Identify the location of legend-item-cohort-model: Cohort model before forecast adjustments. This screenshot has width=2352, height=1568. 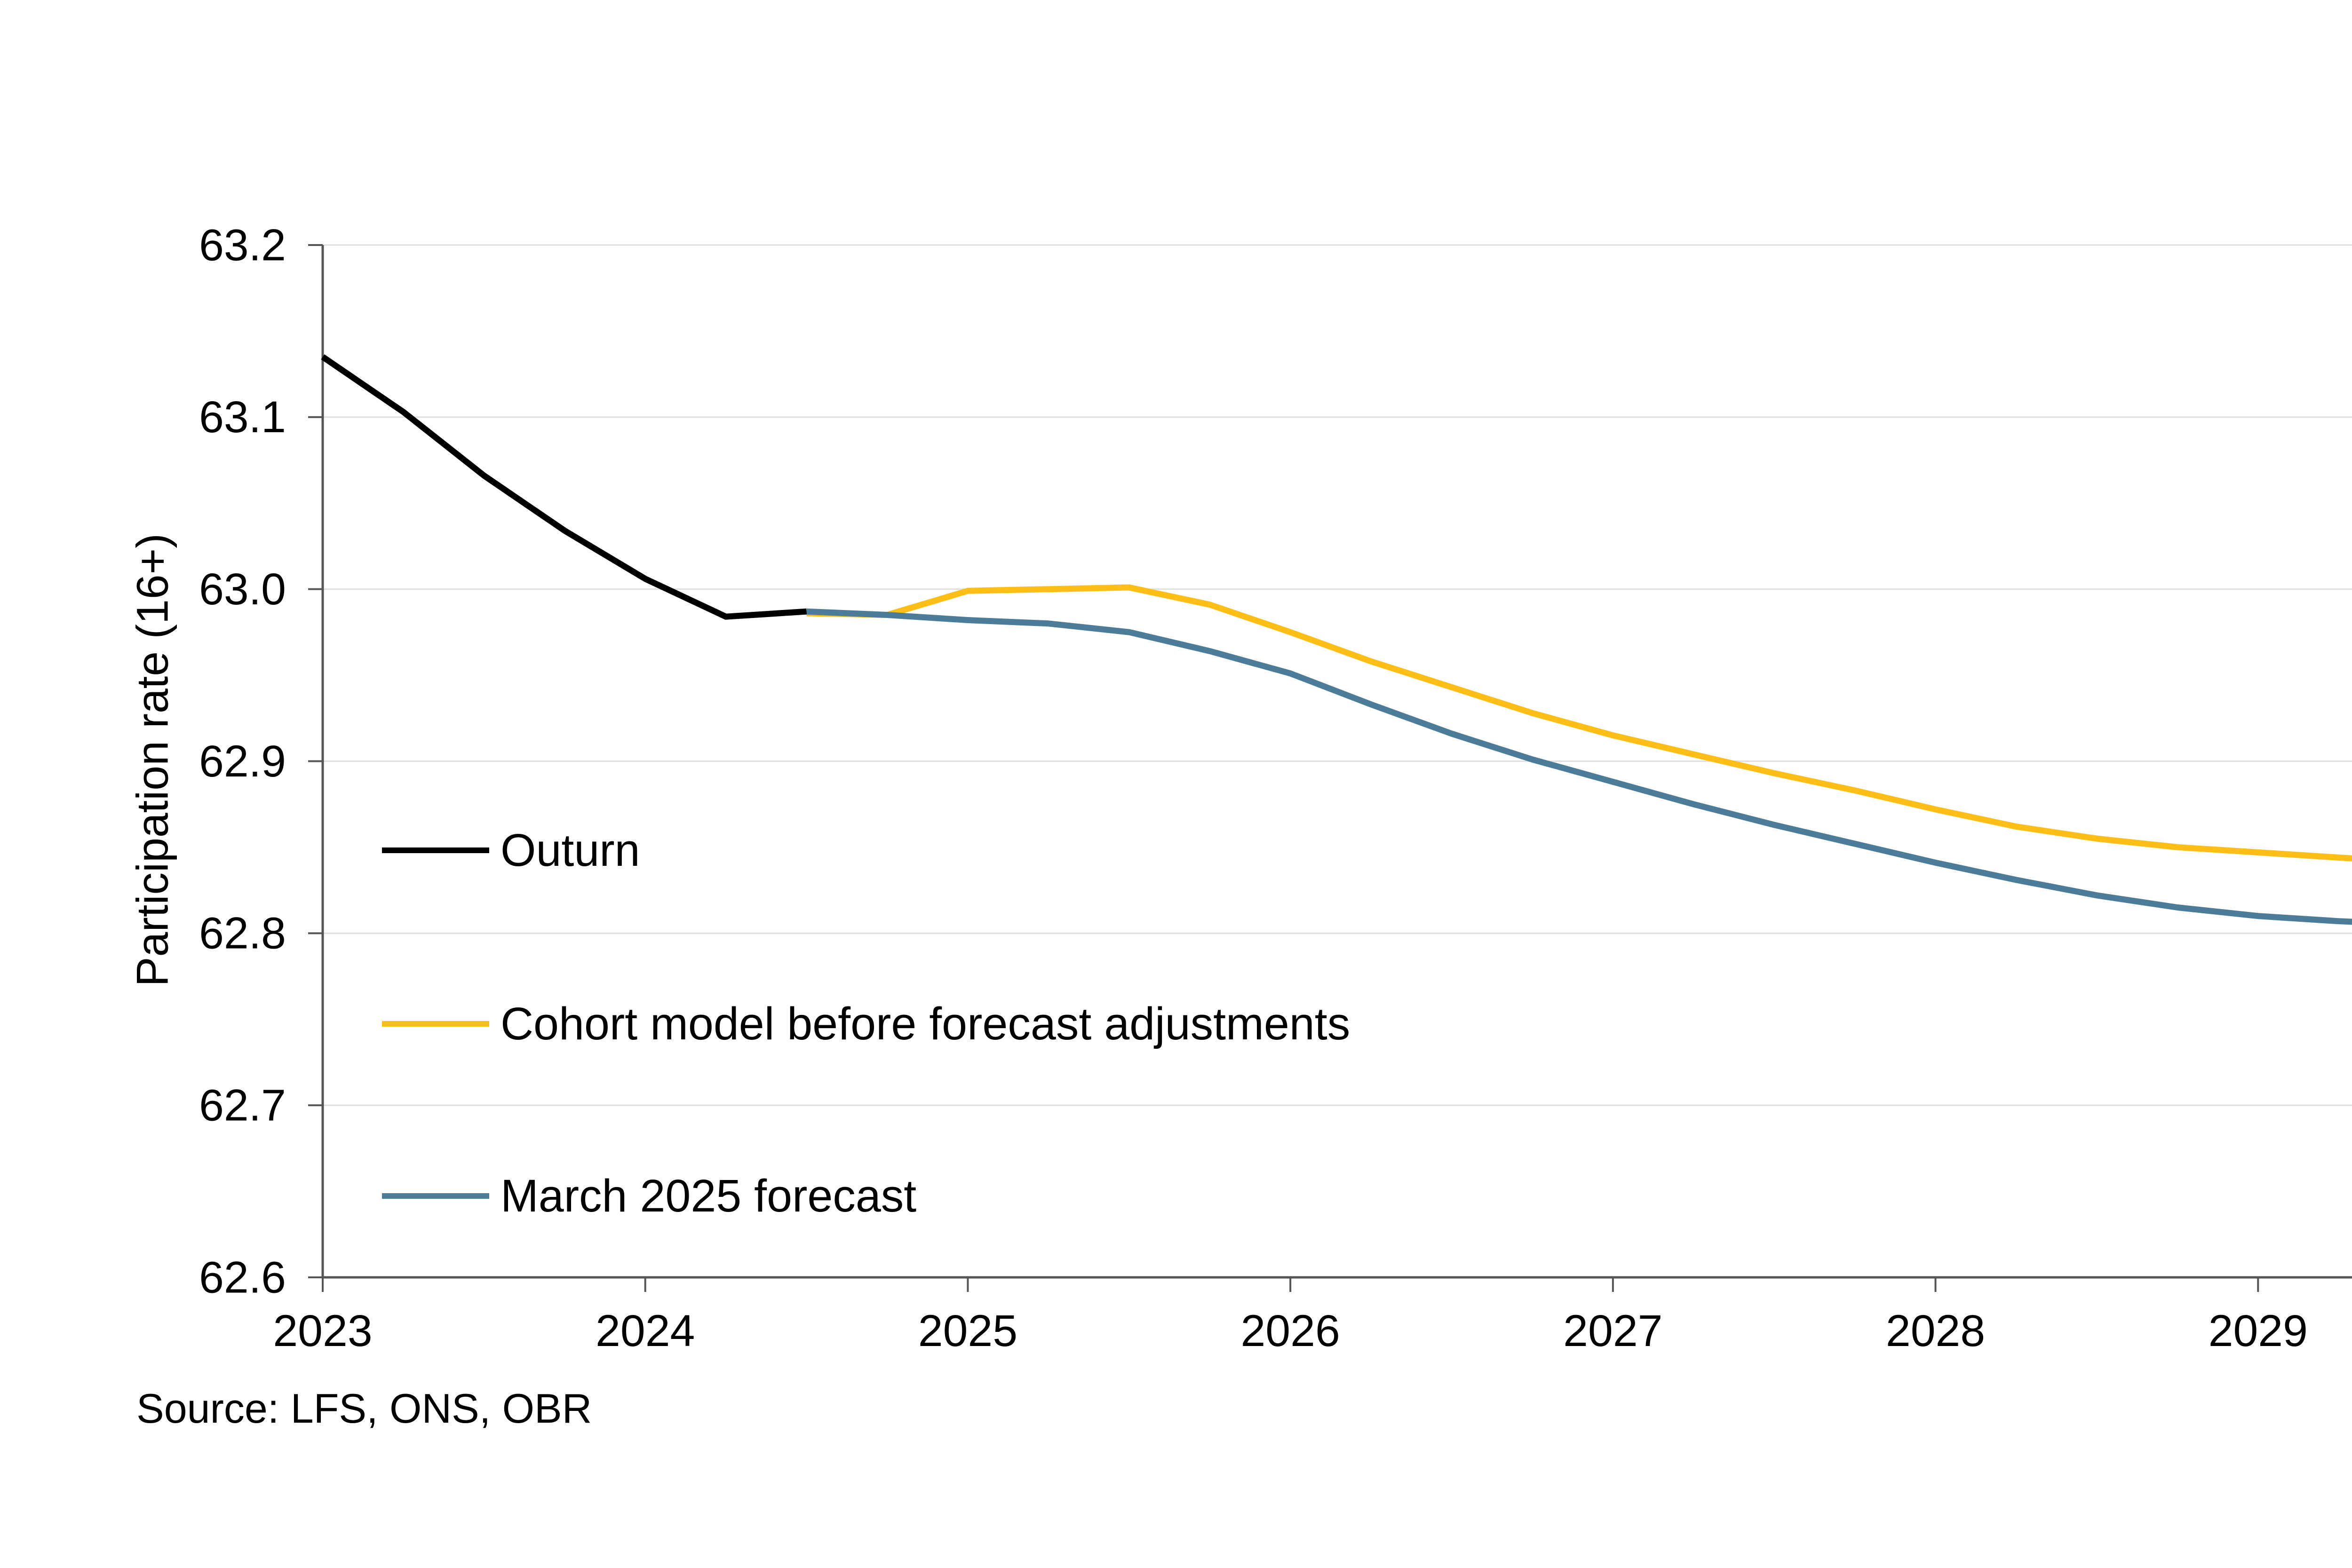
(866, 1024).